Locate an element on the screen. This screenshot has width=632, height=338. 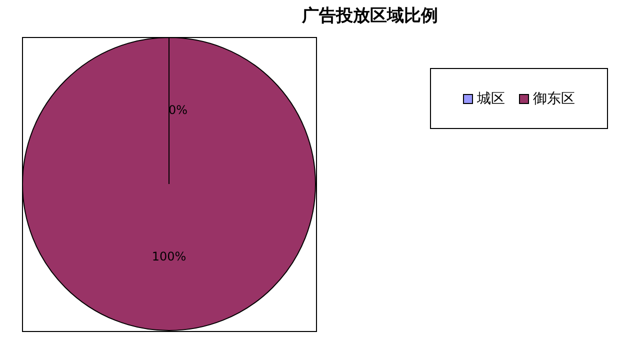
legend-label: 城区 is located at coordinates (491, 99).